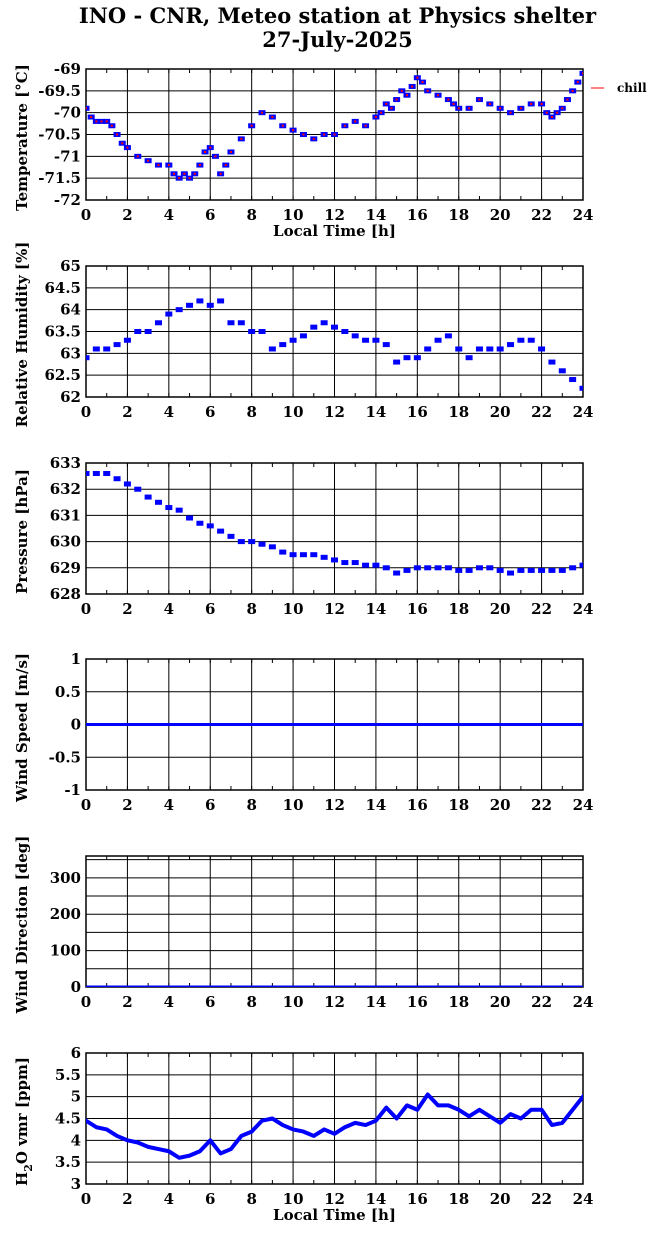 The image size is (655, 1248). I want to click on x-tick-label: 16, so click(417, 609).